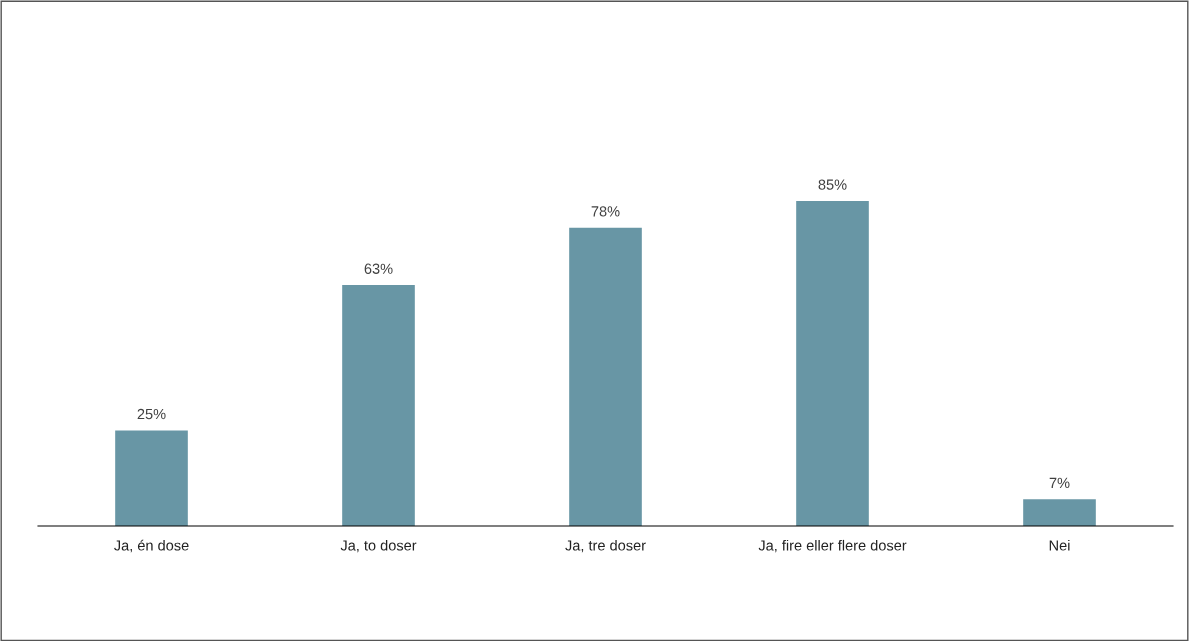  I want to click on data-label: 7%, so click(1059, 482).